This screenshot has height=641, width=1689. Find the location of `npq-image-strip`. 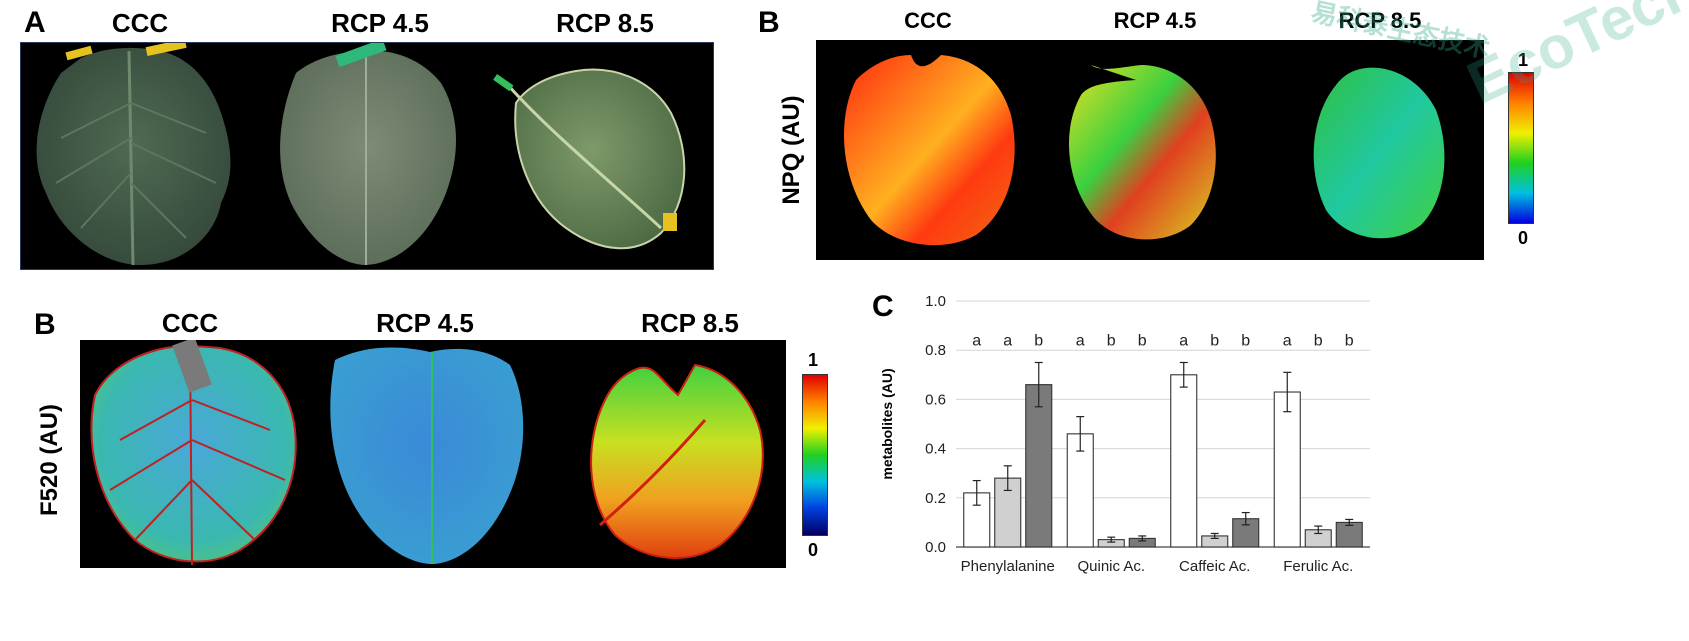

npq-image-strip is located at coordinates (1150, 150).